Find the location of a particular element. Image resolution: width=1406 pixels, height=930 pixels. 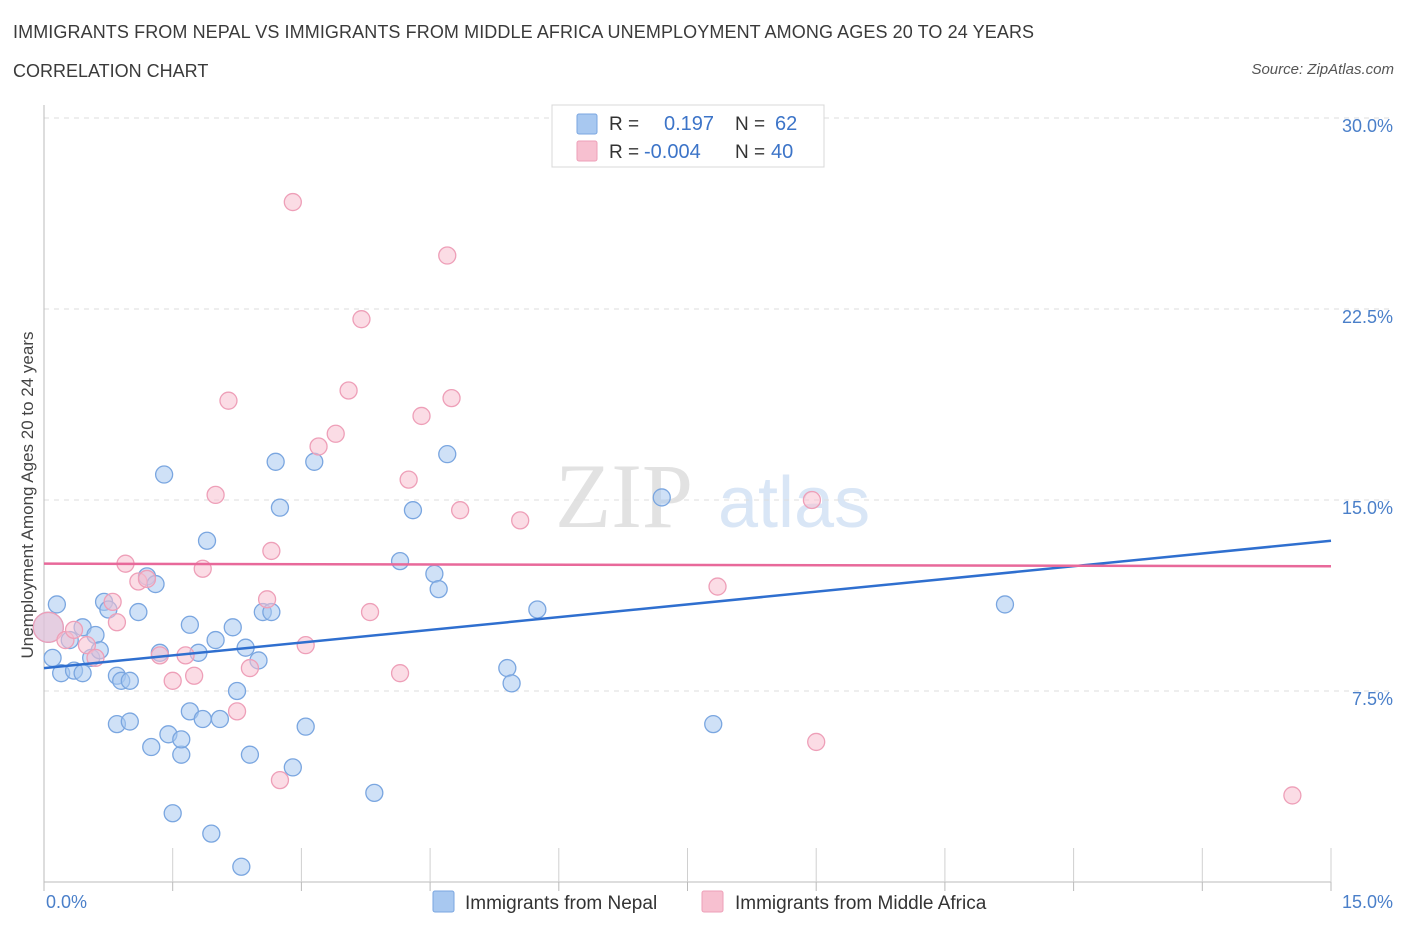

watermark-zip: ZIP is located at coordinates (624, 496).